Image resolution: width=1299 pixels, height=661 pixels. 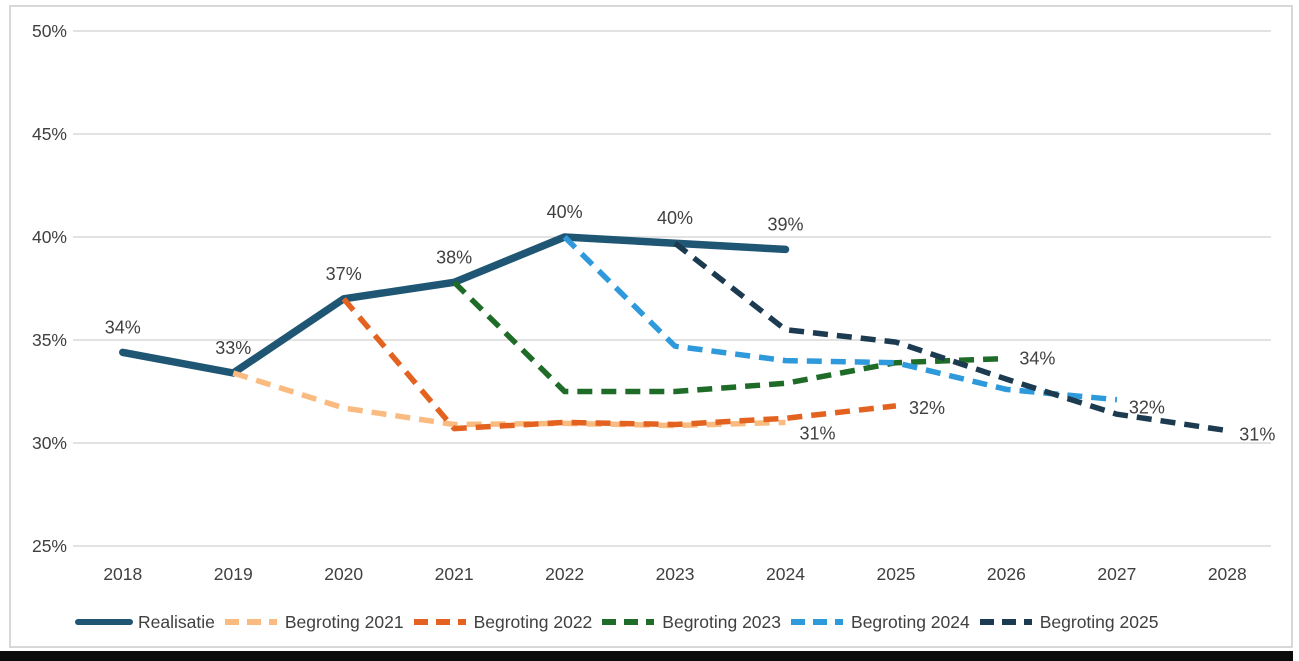 I want to click on legend-item-begroting-2021: Begroting 2021, so click(x=316, y=622).